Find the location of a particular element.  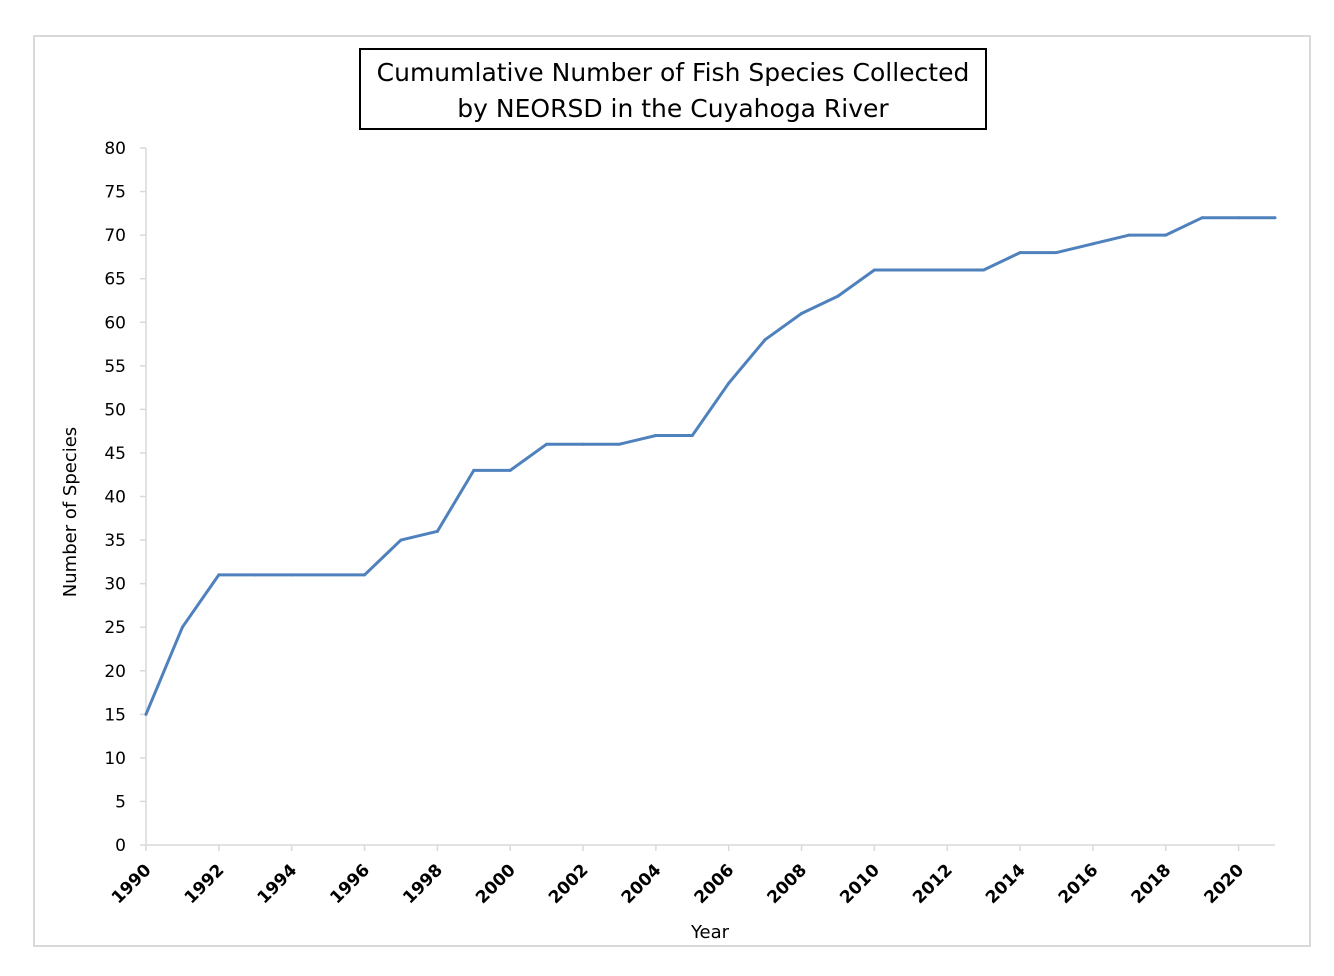

x-tick-label: 2010 is located at coordinates (860, 884).